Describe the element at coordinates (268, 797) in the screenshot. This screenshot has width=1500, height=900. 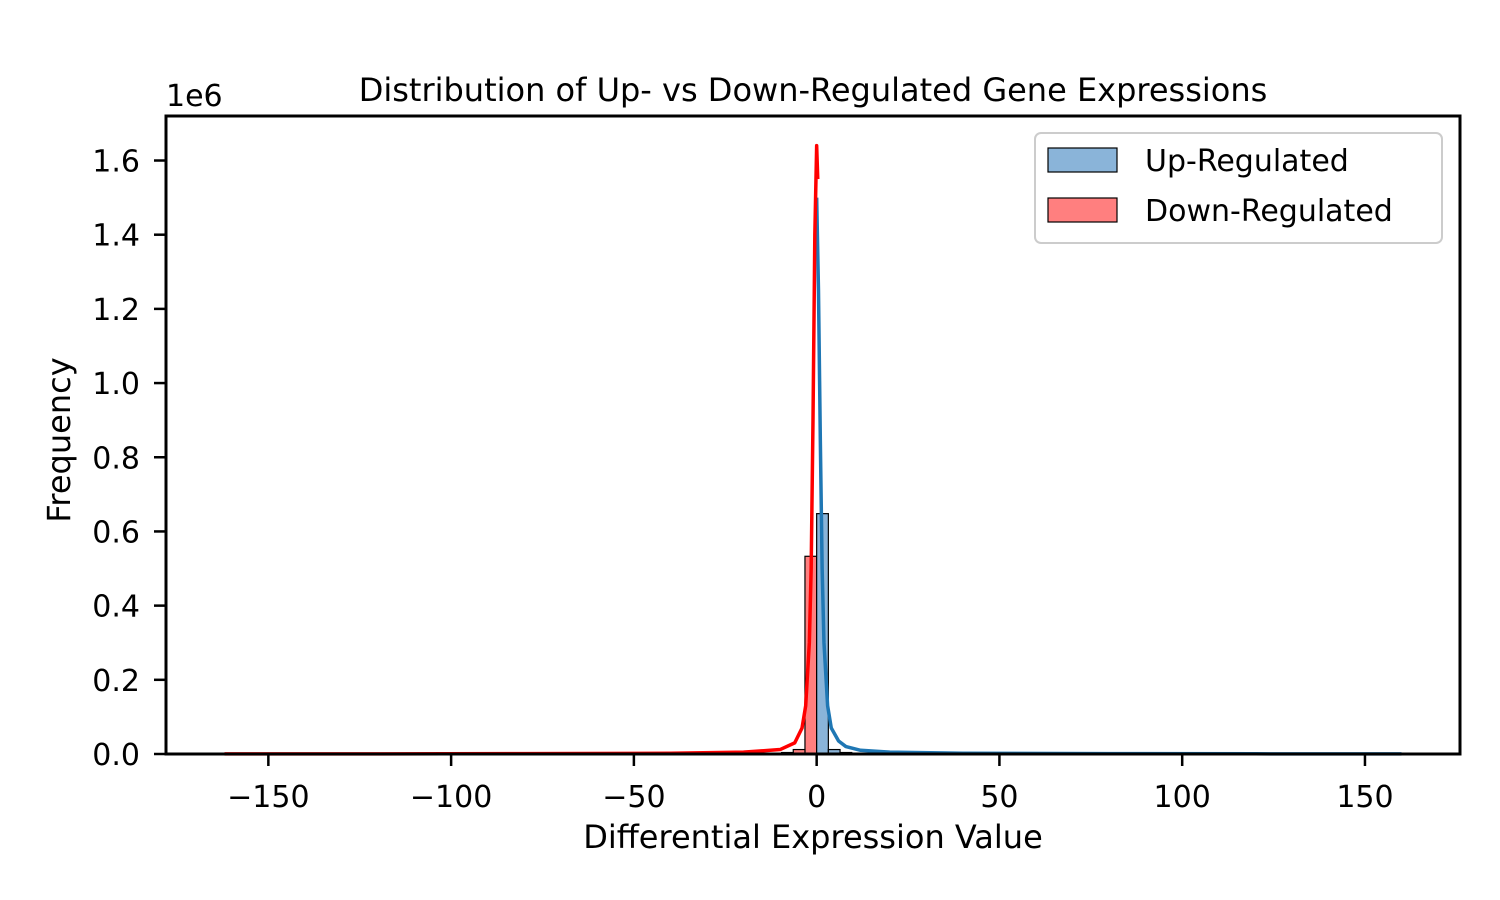
I see `x-tick-label: −150` at that location.